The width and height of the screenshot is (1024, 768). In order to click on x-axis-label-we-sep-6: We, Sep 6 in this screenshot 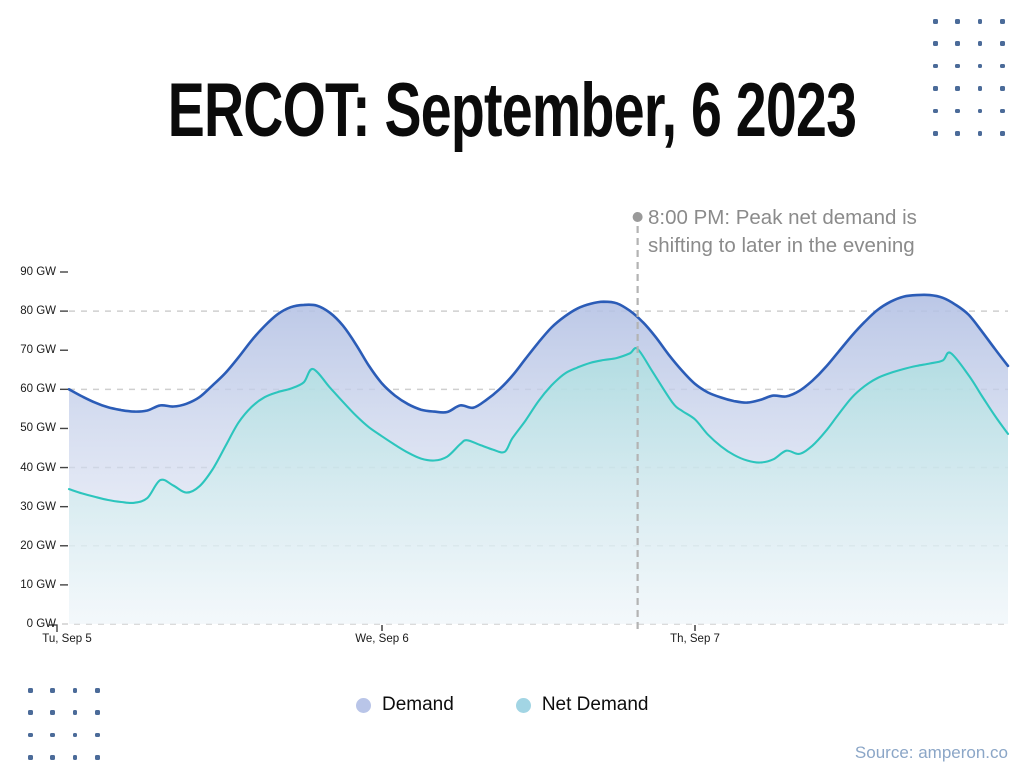, I will do `click(382, 639)`.